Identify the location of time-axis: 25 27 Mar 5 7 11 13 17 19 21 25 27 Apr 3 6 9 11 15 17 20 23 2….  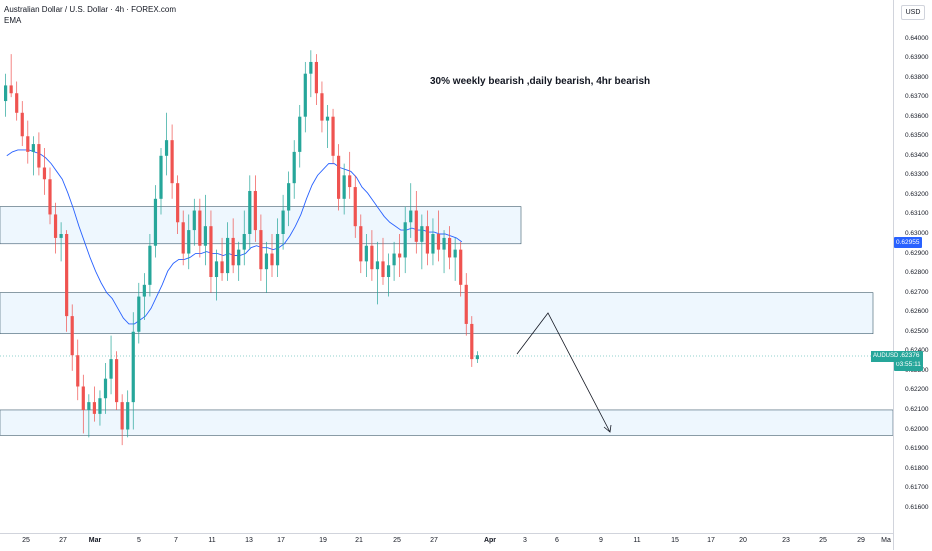
(446, 542).